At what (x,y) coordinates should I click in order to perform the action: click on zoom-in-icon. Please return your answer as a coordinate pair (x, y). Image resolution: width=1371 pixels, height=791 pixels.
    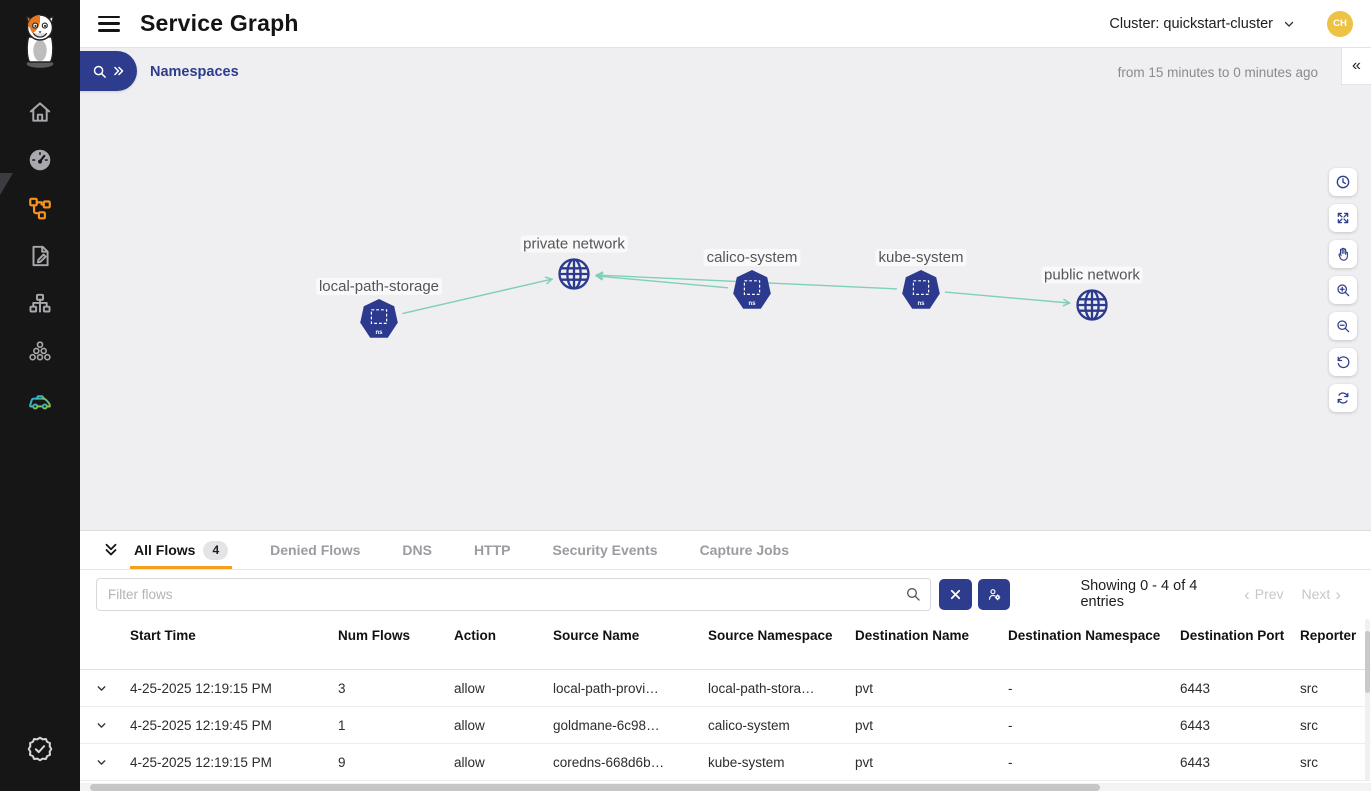
    Looking at the image, I should click on (1343, 290).